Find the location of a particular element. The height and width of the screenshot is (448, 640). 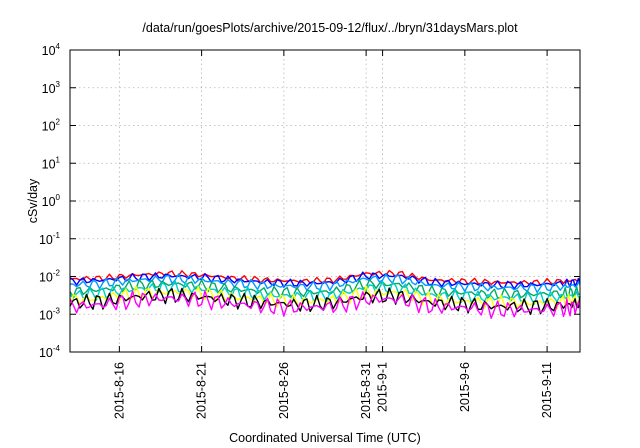

y-tick-exponent: -1 is located at coordinates (57, 235).